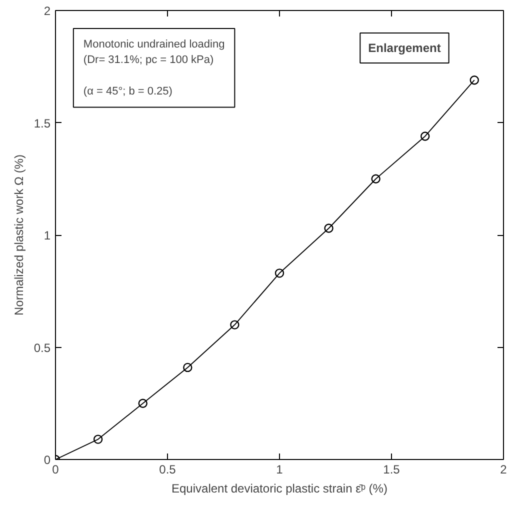  I want to click on y-tick-label: 2, so click(47, 11).